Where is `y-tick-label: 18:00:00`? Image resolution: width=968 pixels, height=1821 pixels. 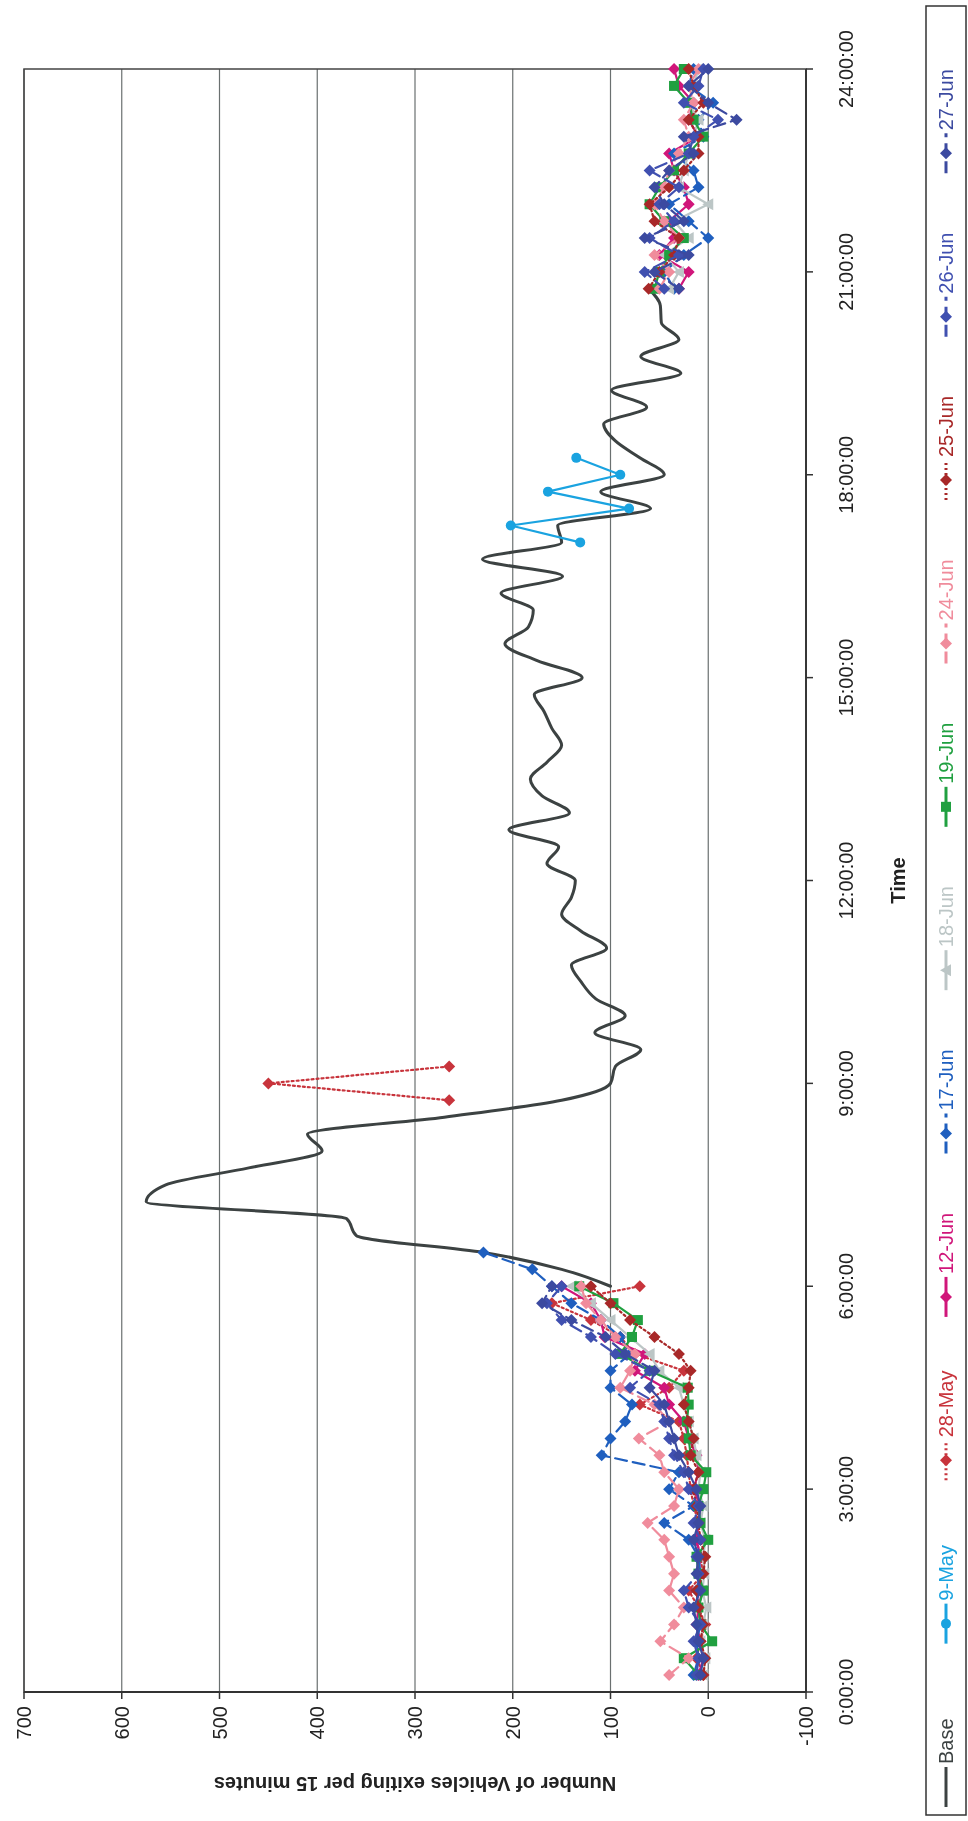
y-tick-label: 18:00:00 is located at coordinates (846, 474).